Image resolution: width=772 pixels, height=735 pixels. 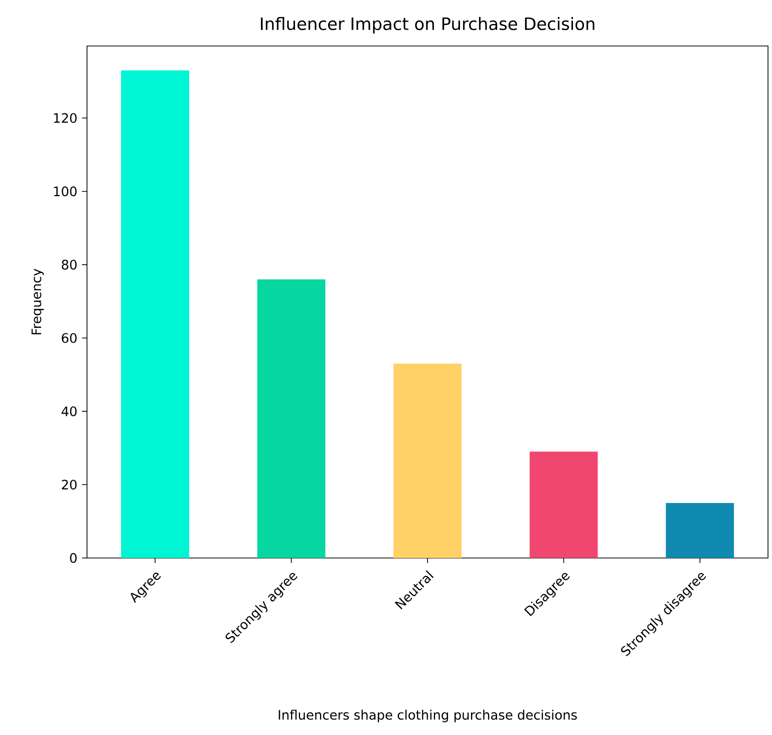 I want to click on x-axis-title: Influencers shape clothing purchase decisions, so click(x=427, y=716).